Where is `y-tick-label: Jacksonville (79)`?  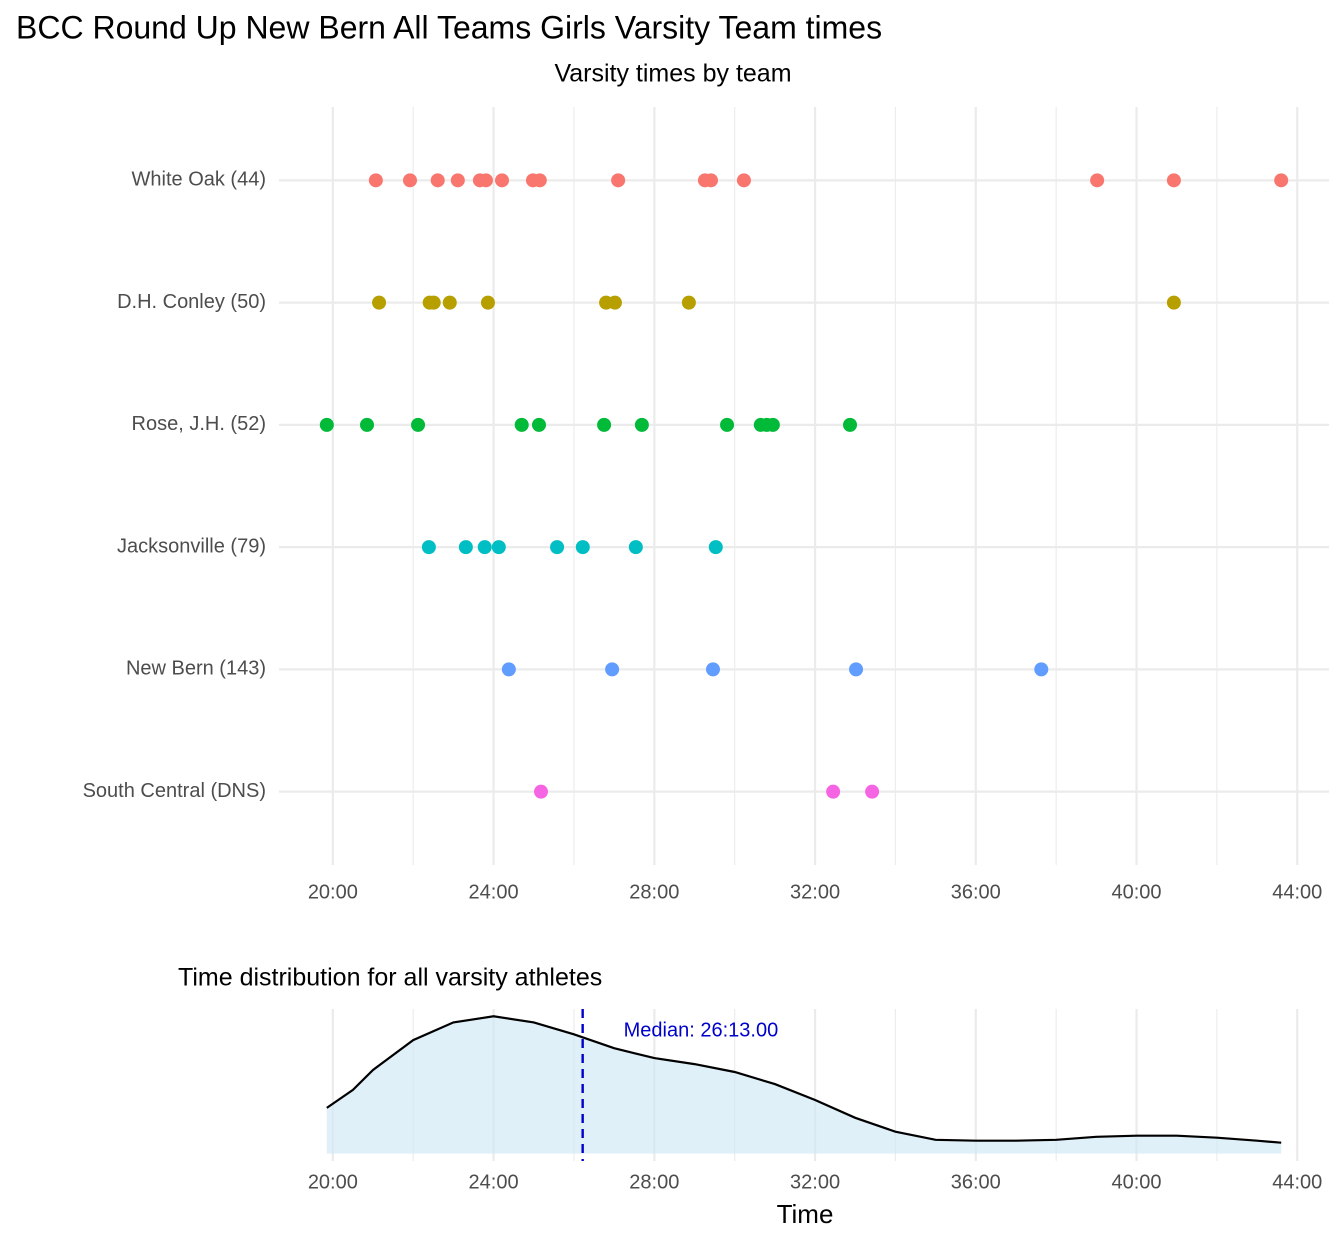 y-tick-label: Jacksonville (79) is located at coordinates (191, 546).